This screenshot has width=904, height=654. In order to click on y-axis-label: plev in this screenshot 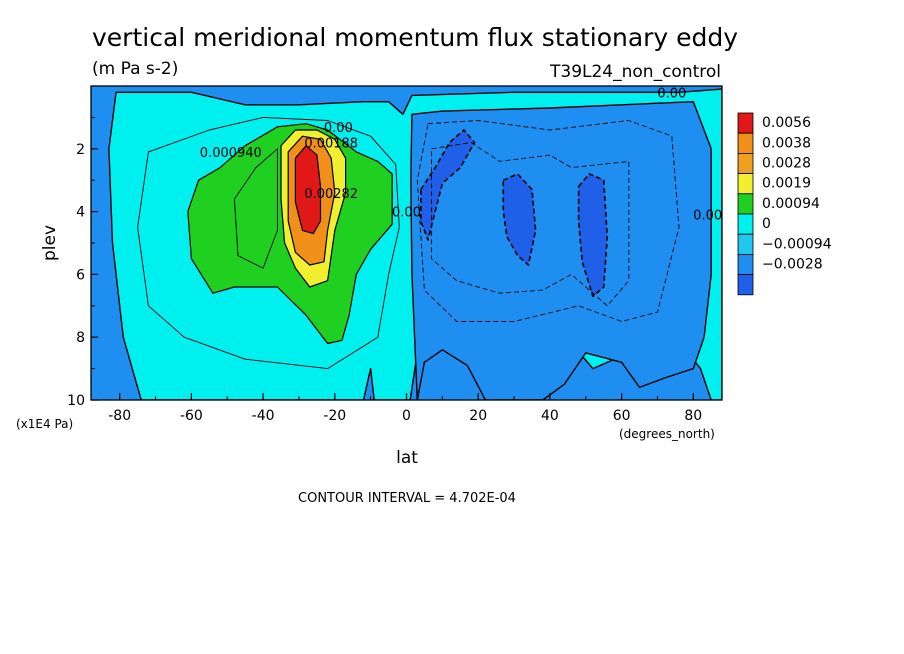, I will do `click(50, 243)`.